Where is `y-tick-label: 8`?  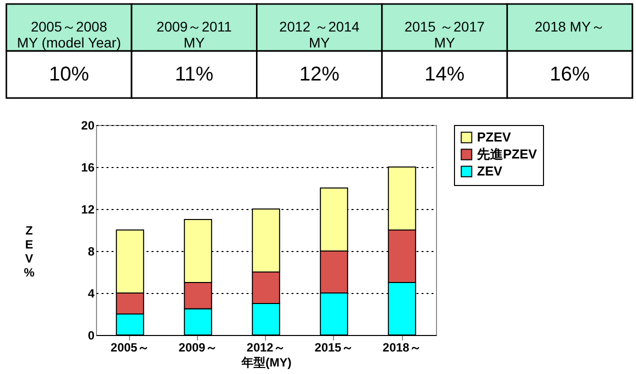
y-tick-label: 8 is located at coordinates (91, 251).